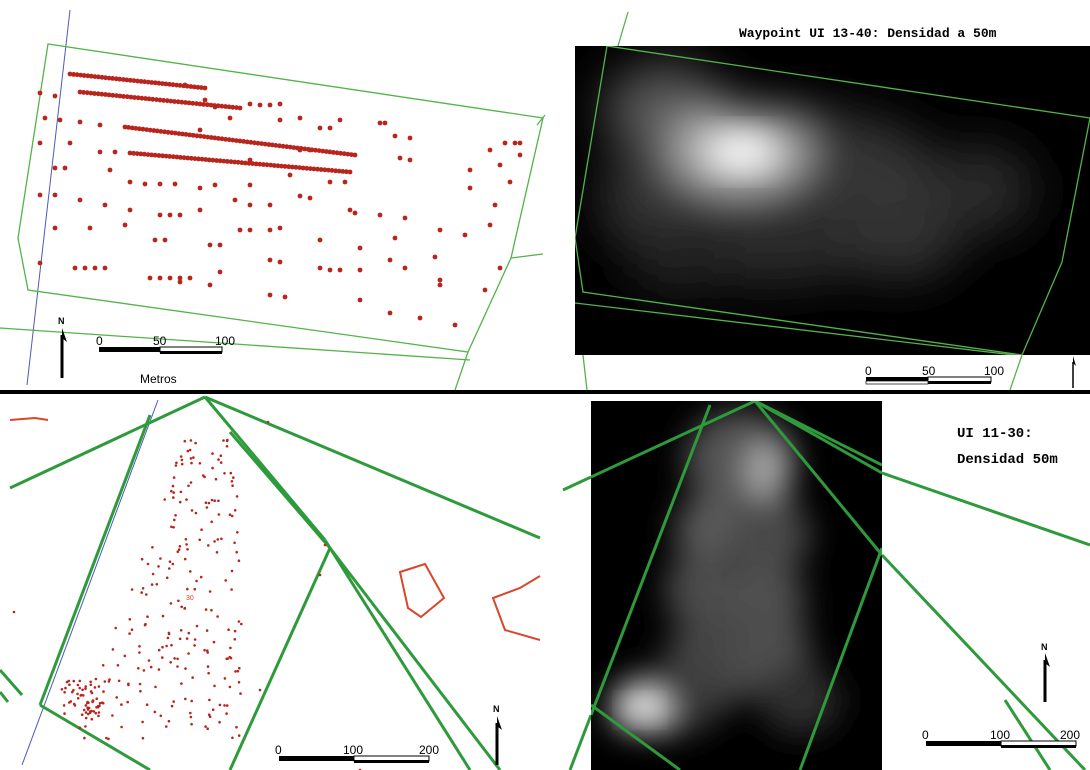 The image size is (1090, 770). Describe the element at coordinates (158, 379) in the screenshot. I see `units-label: Metros` at that location.